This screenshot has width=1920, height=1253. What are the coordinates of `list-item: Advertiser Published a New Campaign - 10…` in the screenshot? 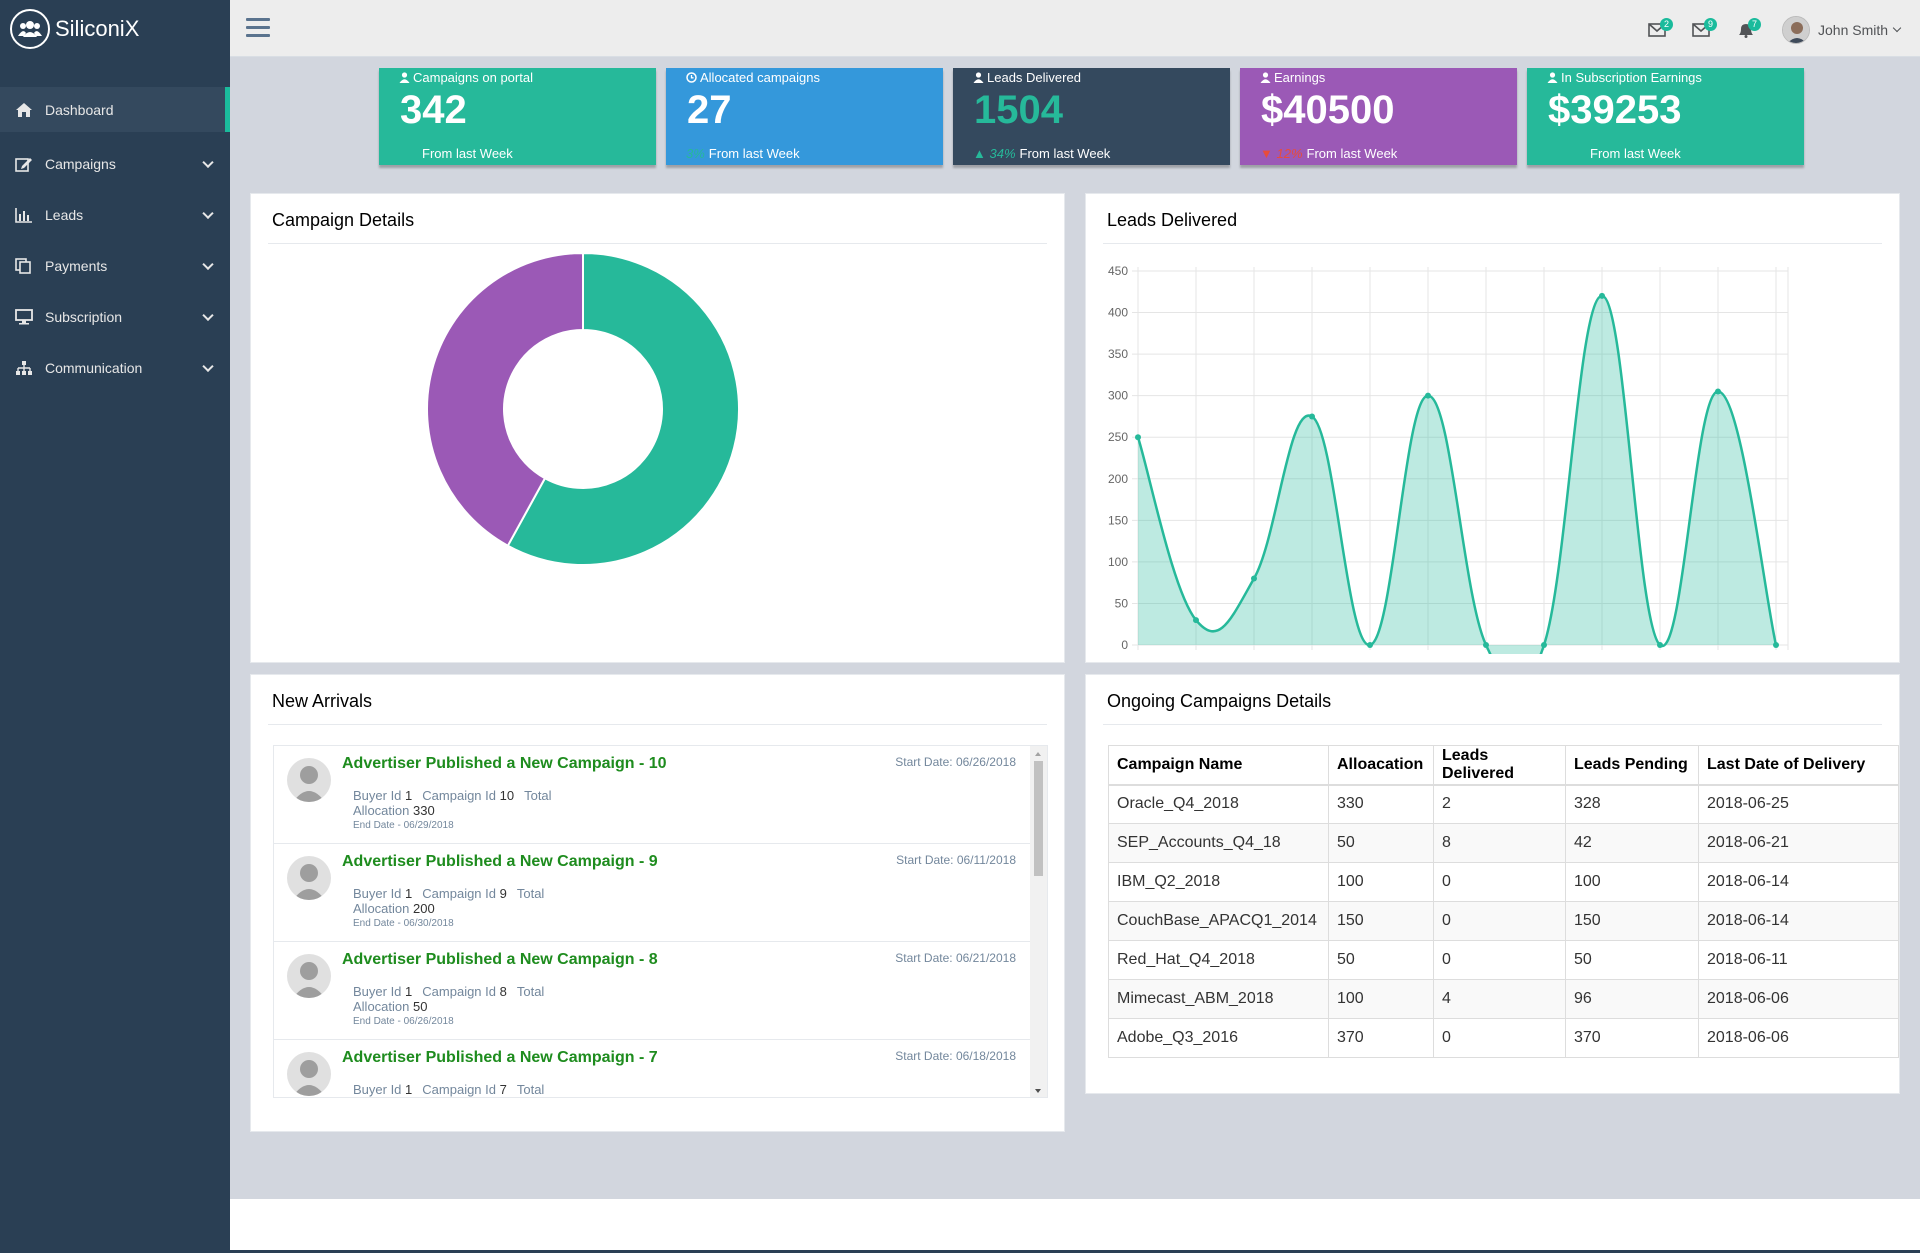 It's located at (652, 795).